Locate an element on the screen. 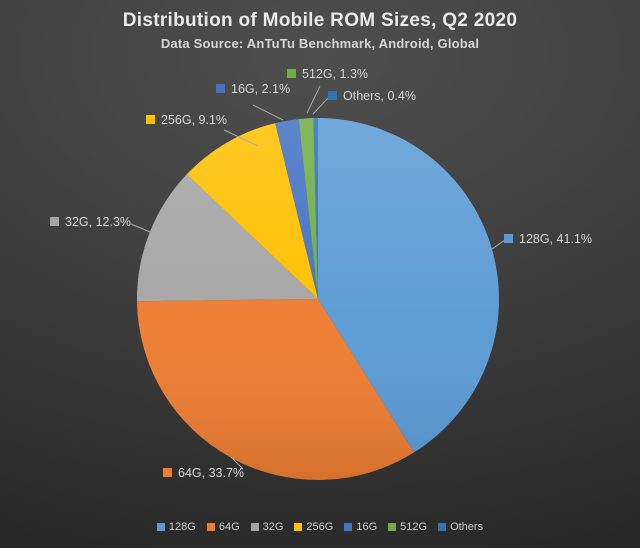  leader-line-128g is located at coordinates (498, 244).